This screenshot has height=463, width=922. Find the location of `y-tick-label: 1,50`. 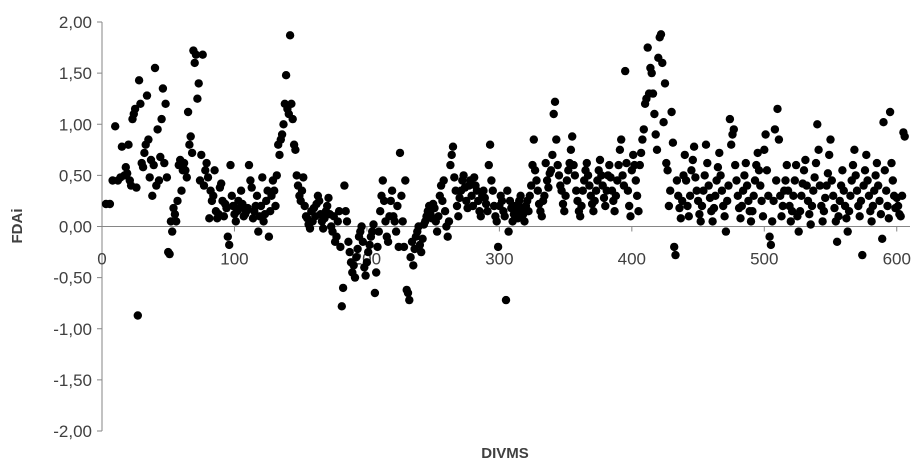

y-tick-label: 1,50 is located at coordinates (75, 73).